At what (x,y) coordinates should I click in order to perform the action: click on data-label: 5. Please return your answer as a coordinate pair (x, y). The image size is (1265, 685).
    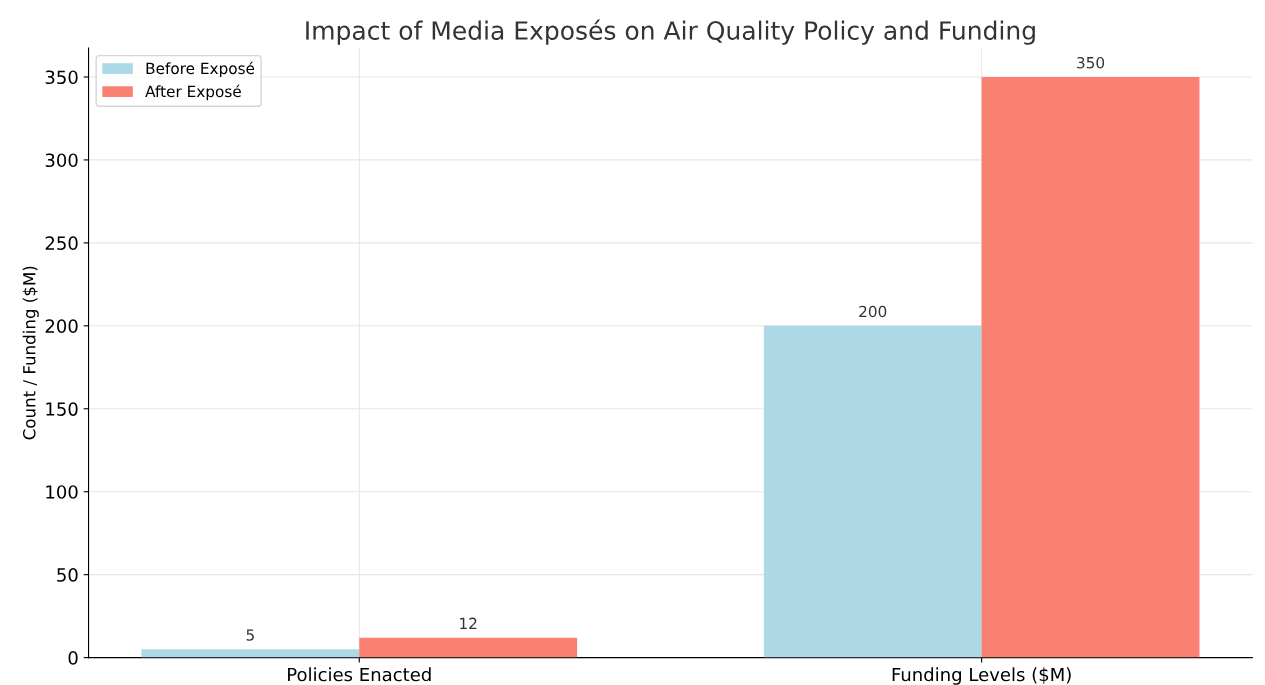
    Looking at the image, I should click on (250, 635).